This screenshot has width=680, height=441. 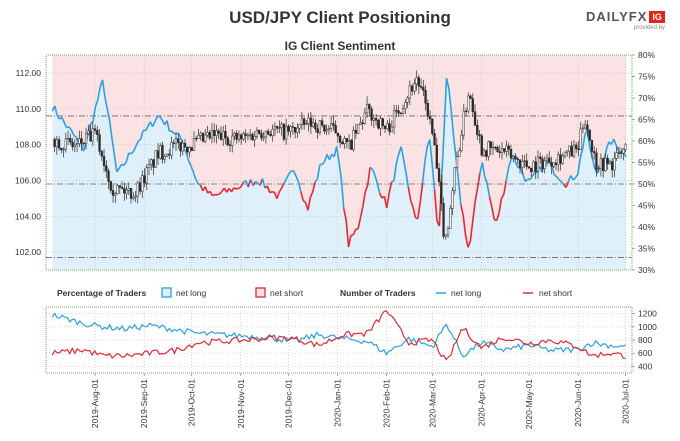 What do you see at coordinates (646, 77) in the screenshot?
I see `percent-tick-label: 75%` at bounding box center [646, 77].